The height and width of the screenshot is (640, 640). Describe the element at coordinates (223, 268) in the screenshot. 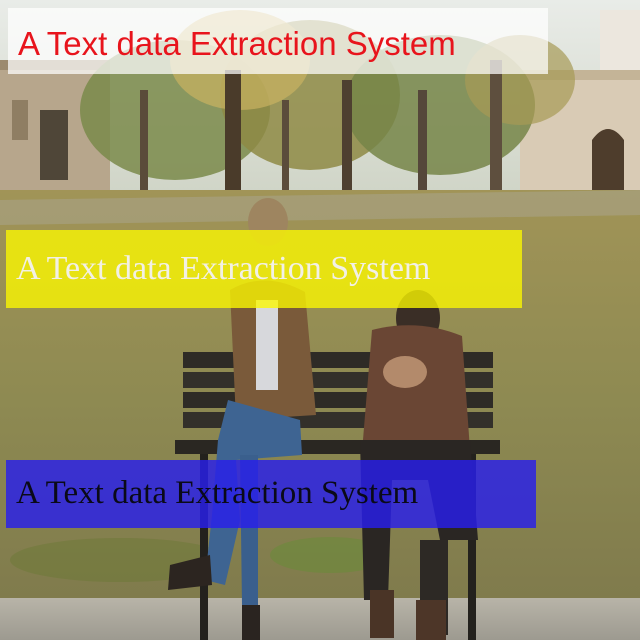

I see `middle-banner-text: A Text data Extraction System` at that location.